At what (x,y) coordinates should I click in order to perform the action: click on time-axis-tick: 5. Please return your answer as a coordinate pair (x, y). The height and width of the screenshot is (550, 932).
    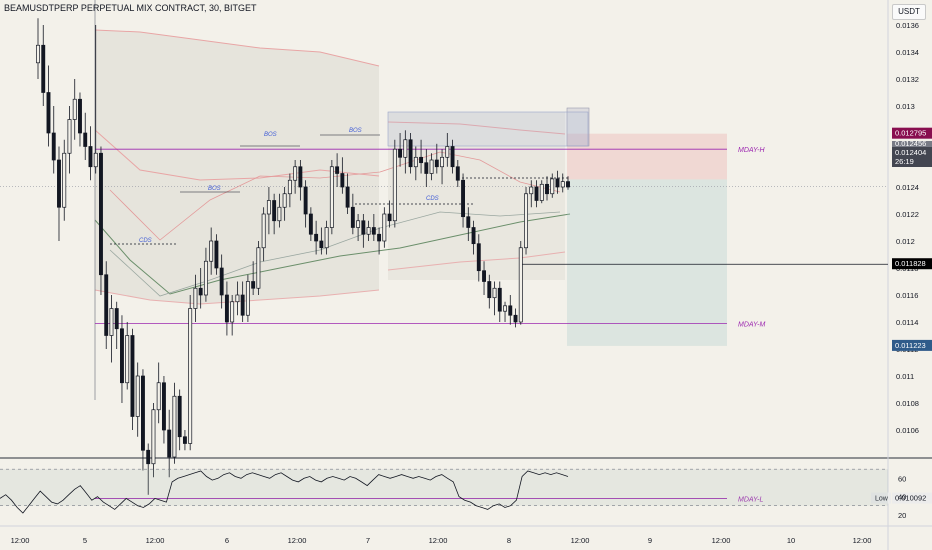
    Looking at the image, I should click on (85, 540).